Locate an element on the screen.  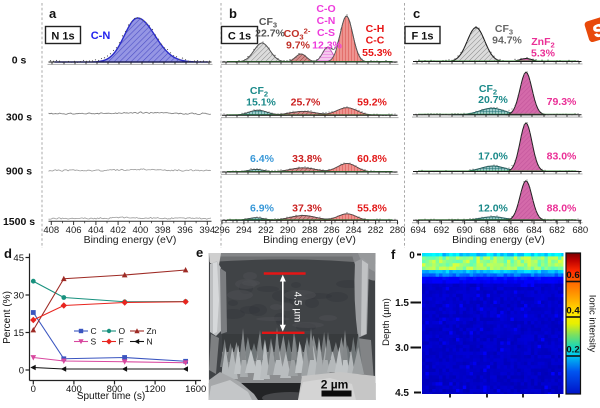
svg-text: 15.1% is located at coordinates (261, 103).